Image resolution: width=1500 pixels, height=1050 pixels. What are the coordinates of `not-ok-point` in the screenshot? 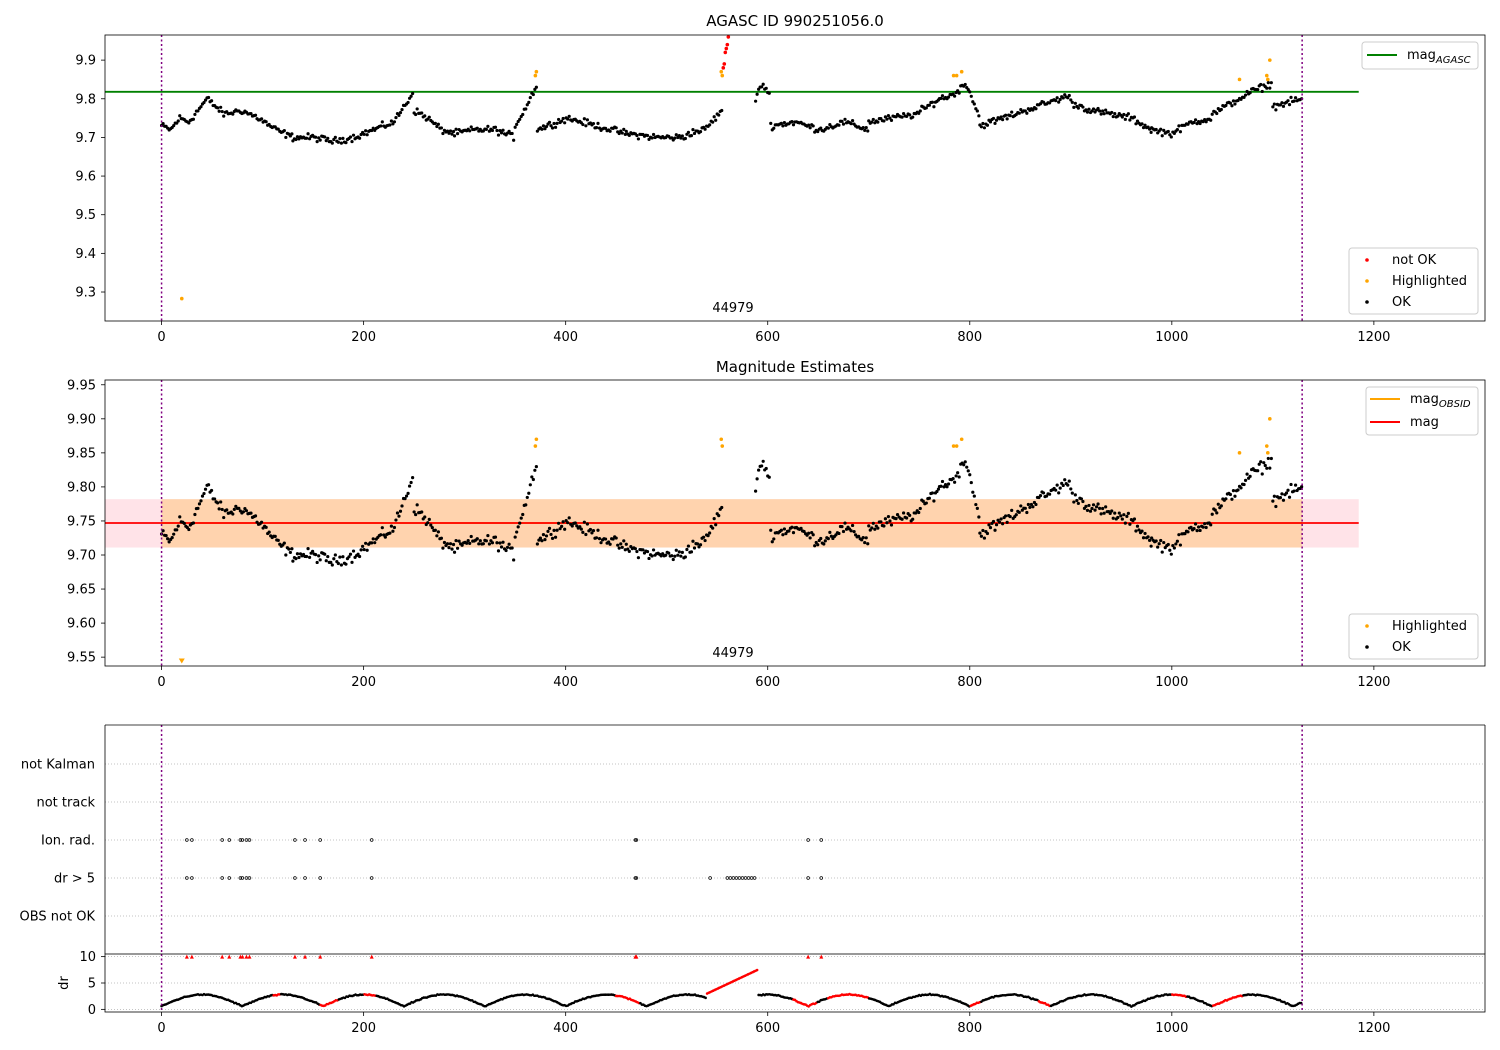 It's located at (725, 52).